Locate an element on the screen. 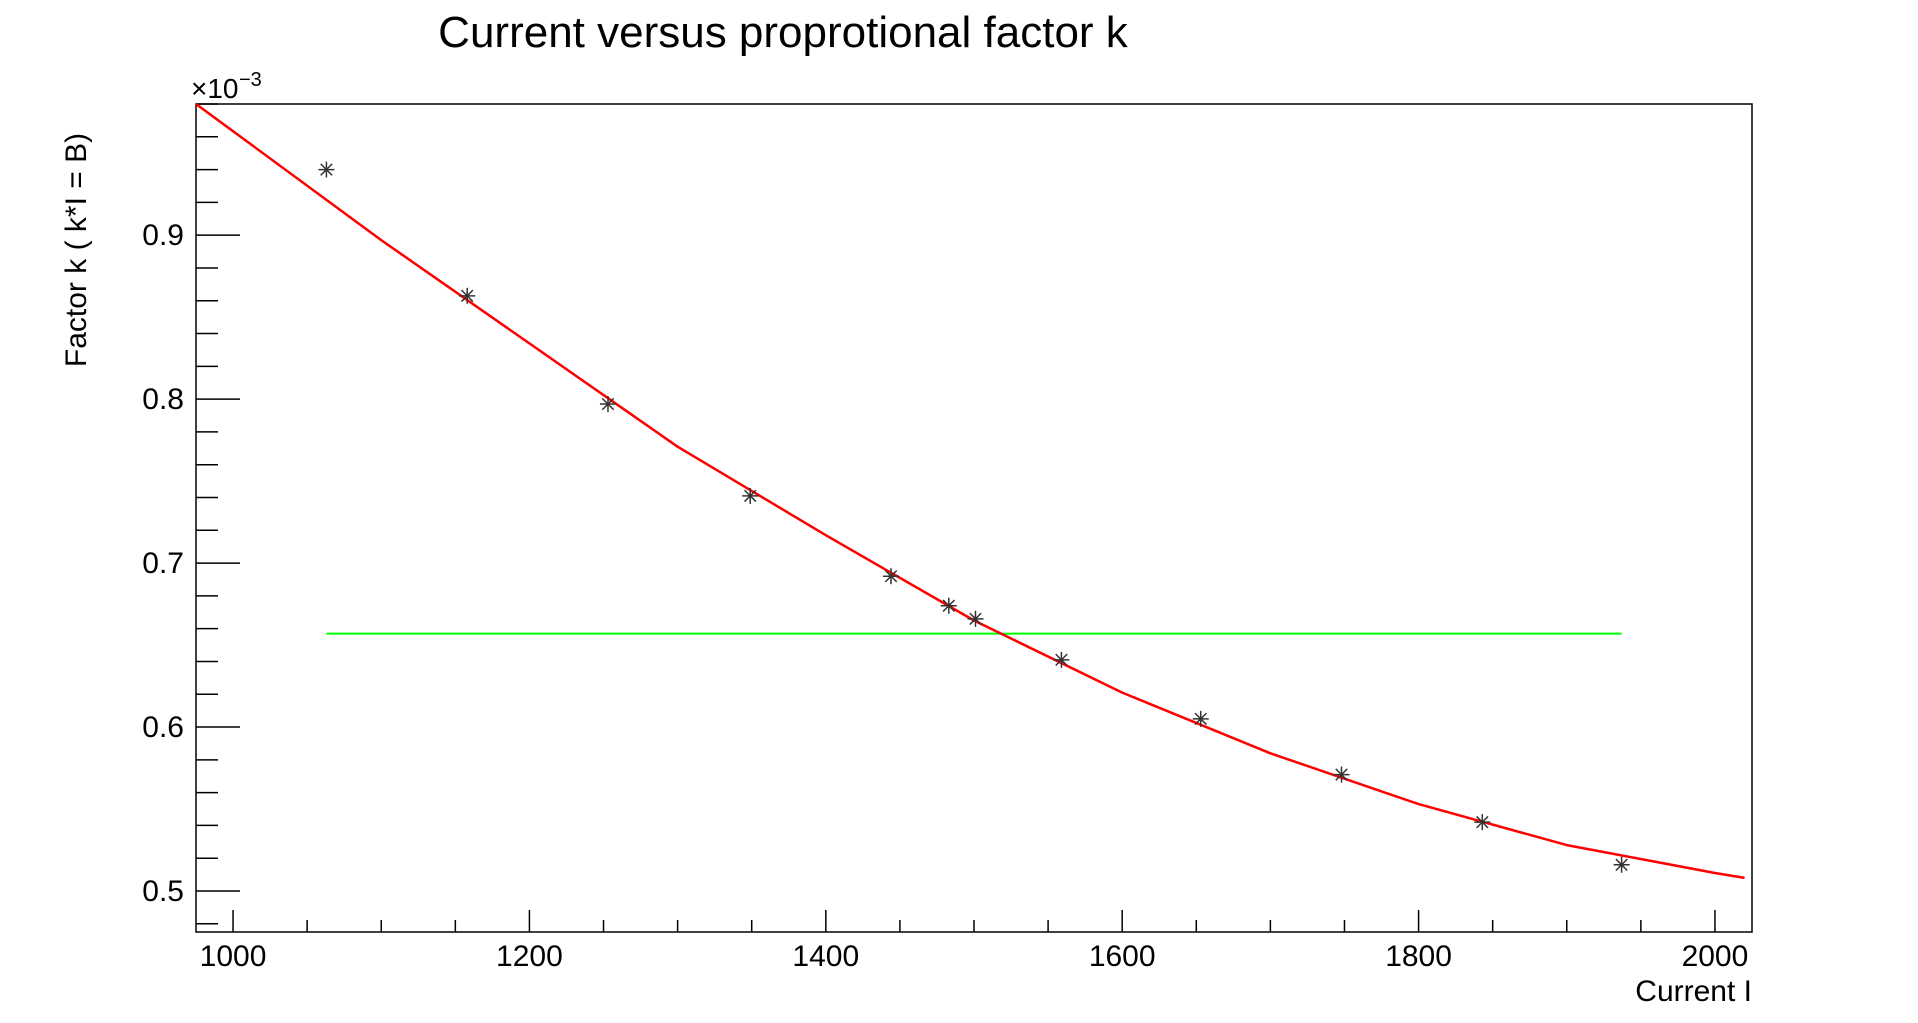 The height and width of the screenshot is (1023, 1918). y-multiplier: ×10 −3 is located at coordinates (226, 86).